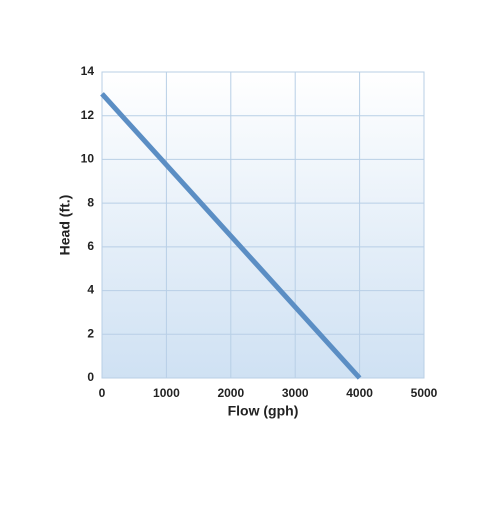 This screenshot has width=500, height=505. I want to click on y-tick-label: 8, so click(90, 202).